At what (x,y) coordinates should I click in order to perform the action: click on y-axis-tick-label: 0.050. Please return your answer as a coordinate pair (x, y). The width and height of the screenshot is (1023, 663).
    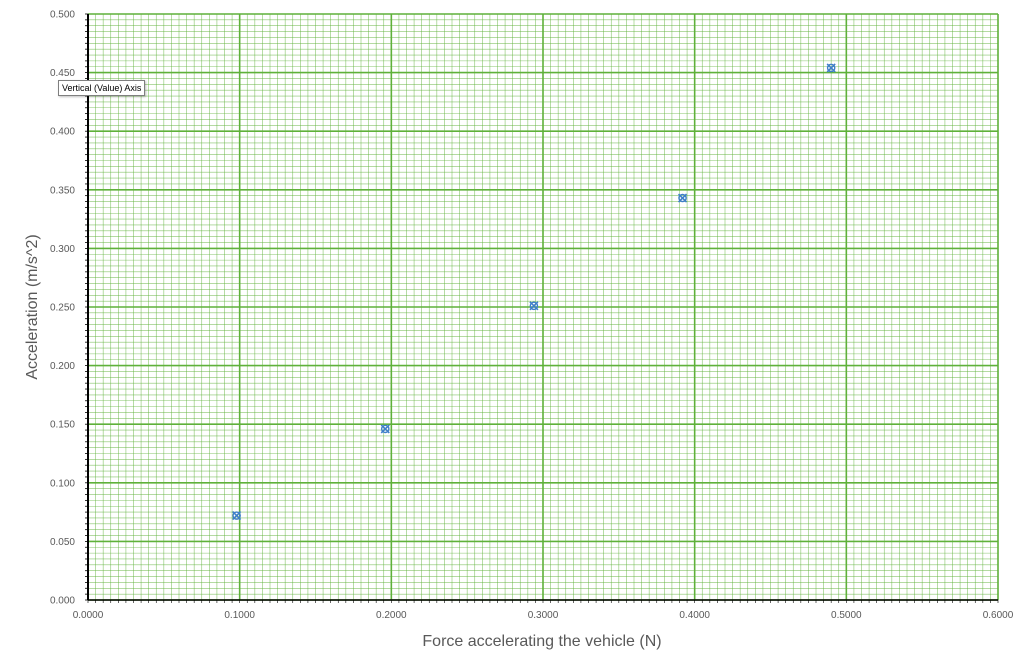
    Looking at the image, I should click on (62, 542).